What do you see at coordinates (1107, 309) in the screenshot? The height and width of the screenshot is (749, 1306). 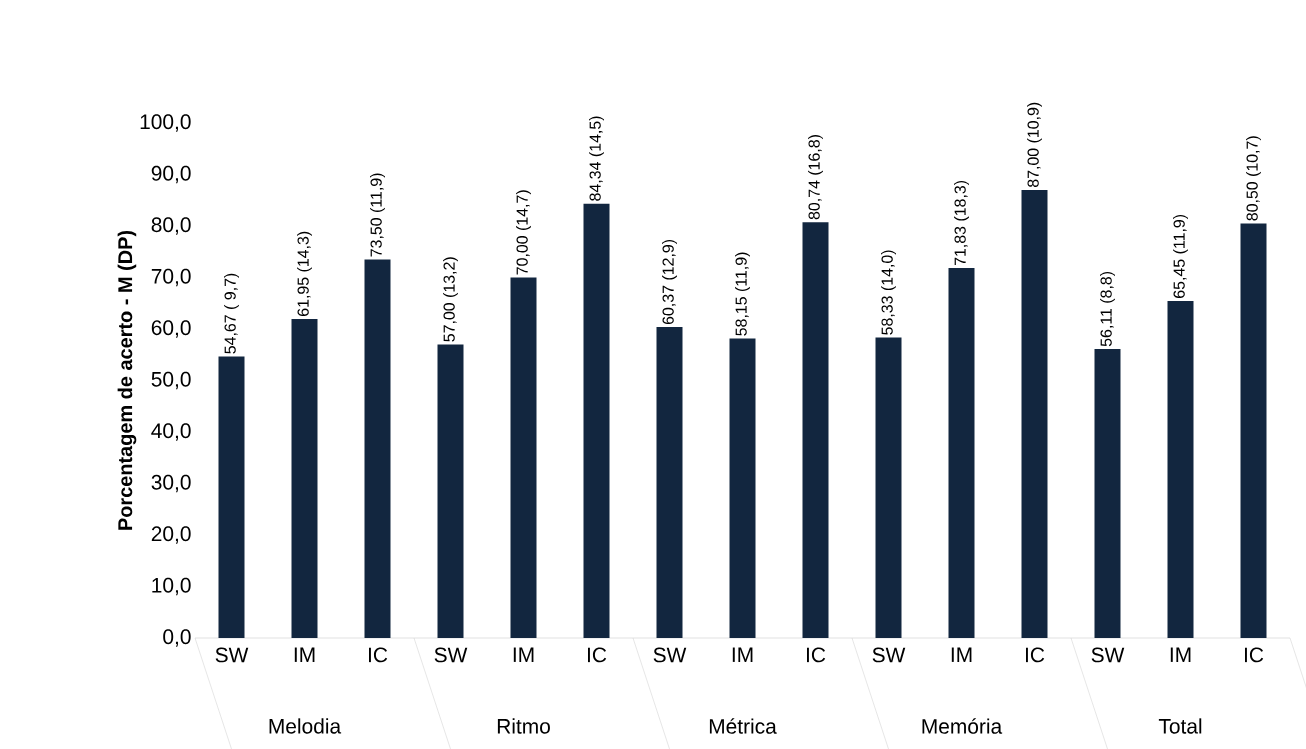 I see `data-label: 56,11 (8,8)` at bounding box center [1107, 309].